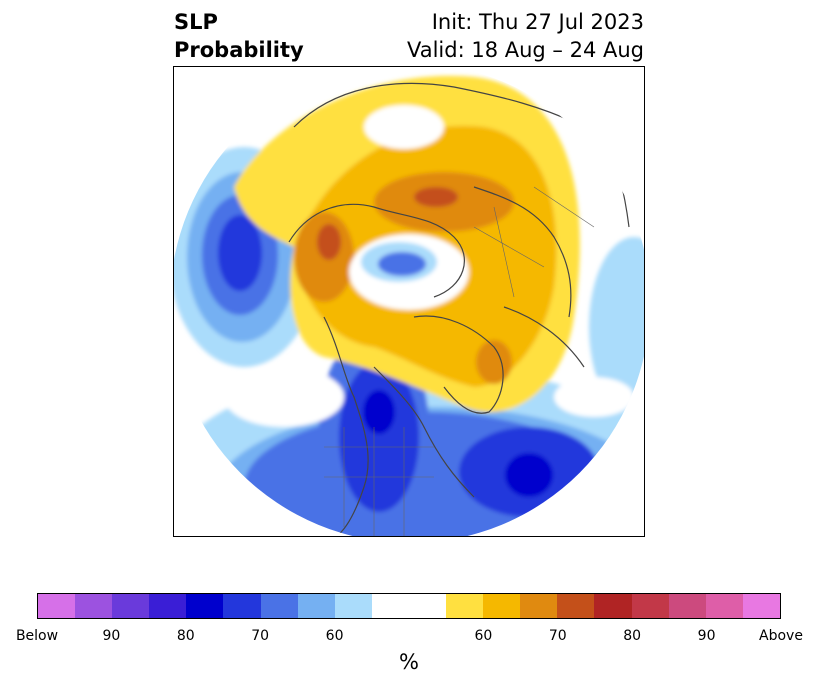 Image resolution: width=819 pixels, height=686 pixels. I want to click on colorbar, so click(409, 606).